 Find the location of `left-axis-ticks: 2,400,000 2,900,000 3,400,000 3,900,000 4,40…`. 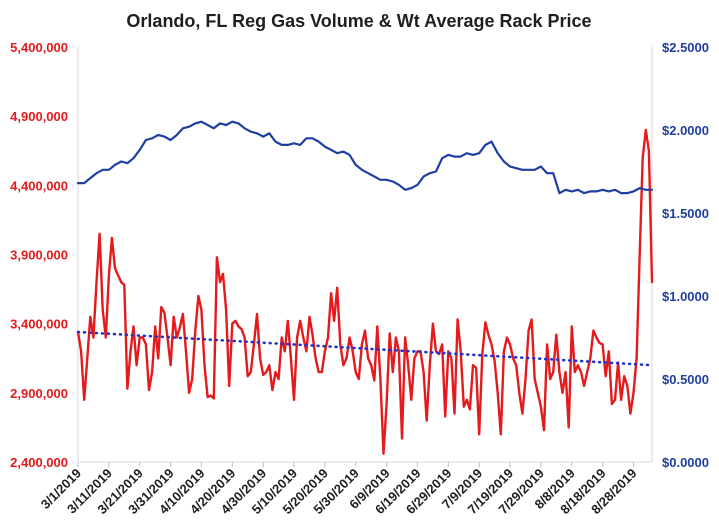

left-axis-ticks: 2,400,000 2,900,000 3,400,000 3,900,000 4,40… is located at coordinates (39, 255).